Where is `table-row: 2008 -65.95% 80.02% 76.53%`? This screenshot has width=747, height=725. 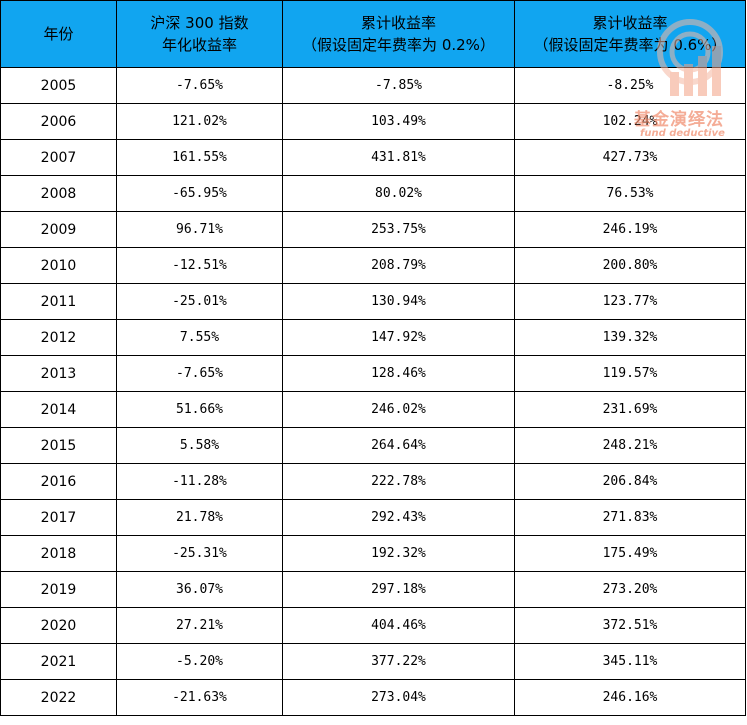
table-row: 2008 -65.95% 80.02% 76.53% is located at coordinates (373, 193).